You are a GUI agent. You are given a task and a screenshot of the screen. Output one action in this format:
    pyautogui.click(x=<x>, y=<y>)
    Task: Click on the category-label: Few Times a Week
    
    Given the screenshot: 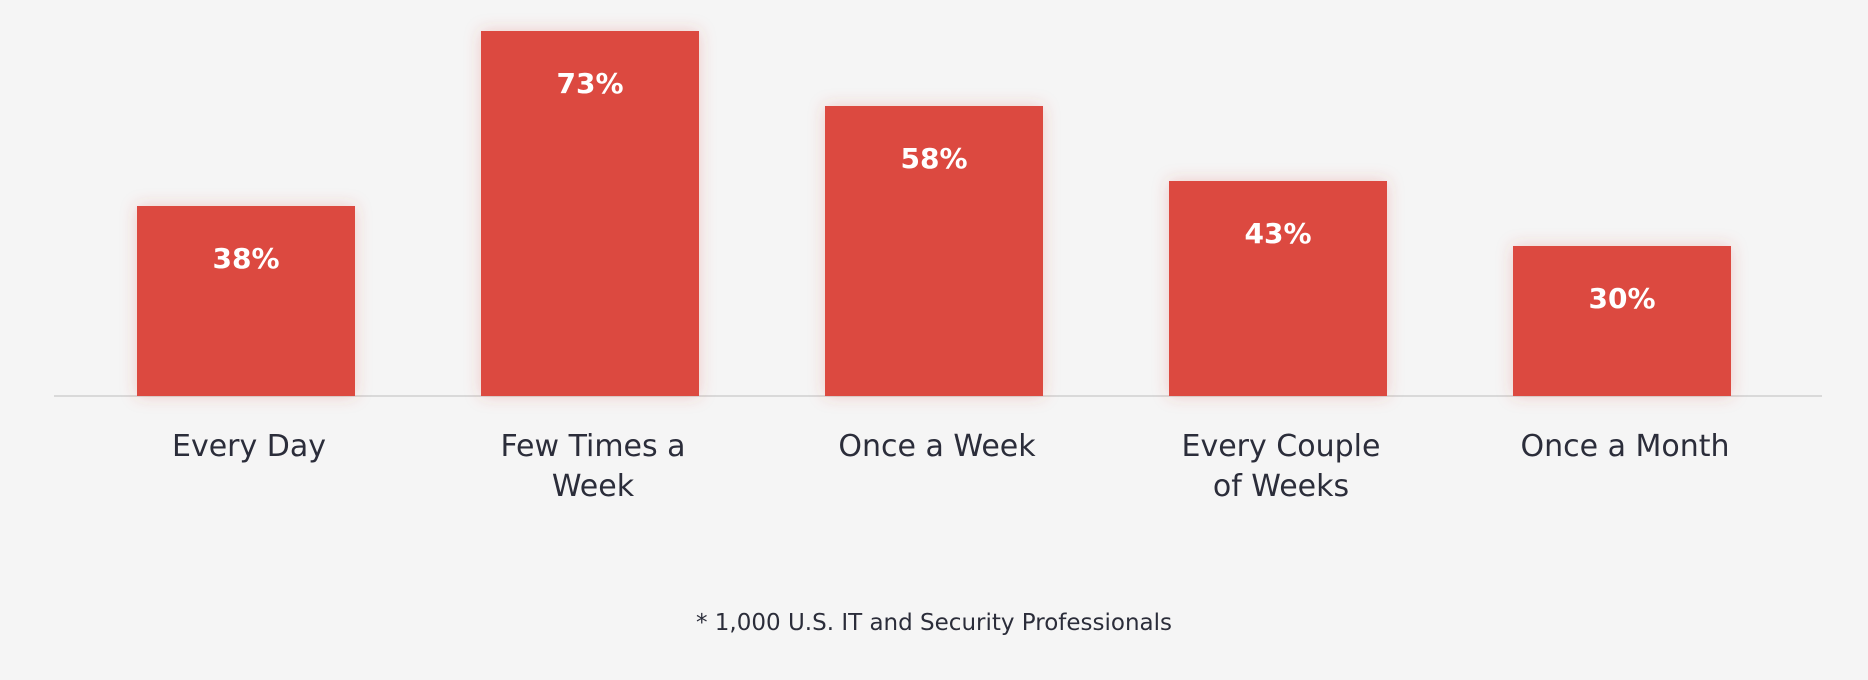 What is the action you would take?
    pyautogui.click(x=592, y=466)
    